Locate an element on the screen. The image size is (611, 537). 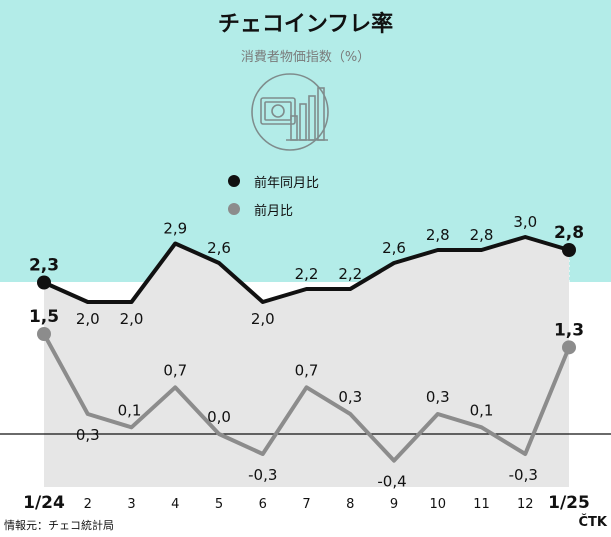
x-tick-label: 11 is located at coordinates (481, 504).